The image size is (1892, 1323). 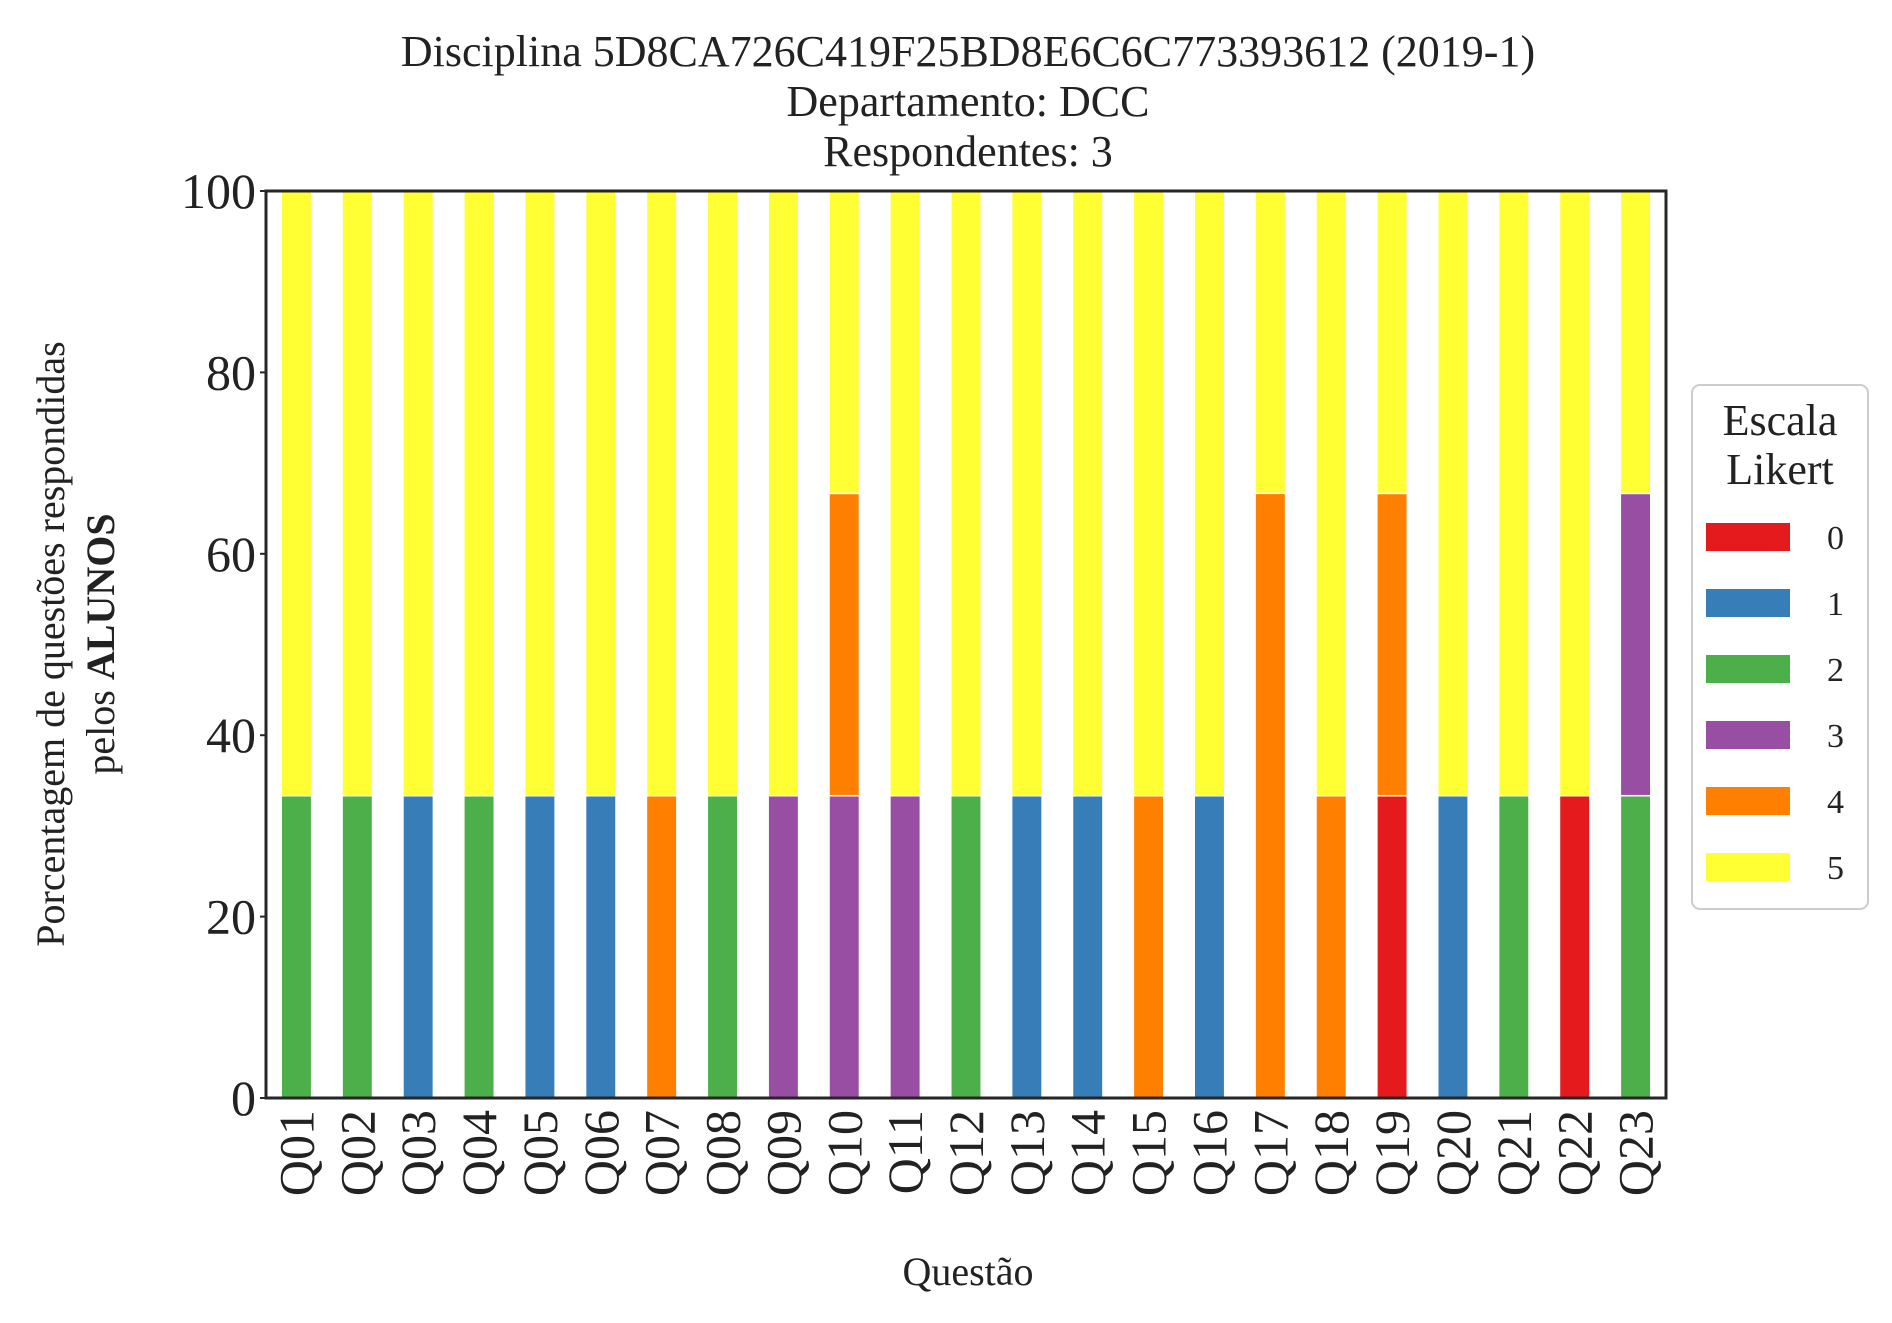 What do you see at coordinates (1575, 1153) in the screenshot?
I see `x-tick-label: Q22` at bounding box center [1575, 1153].